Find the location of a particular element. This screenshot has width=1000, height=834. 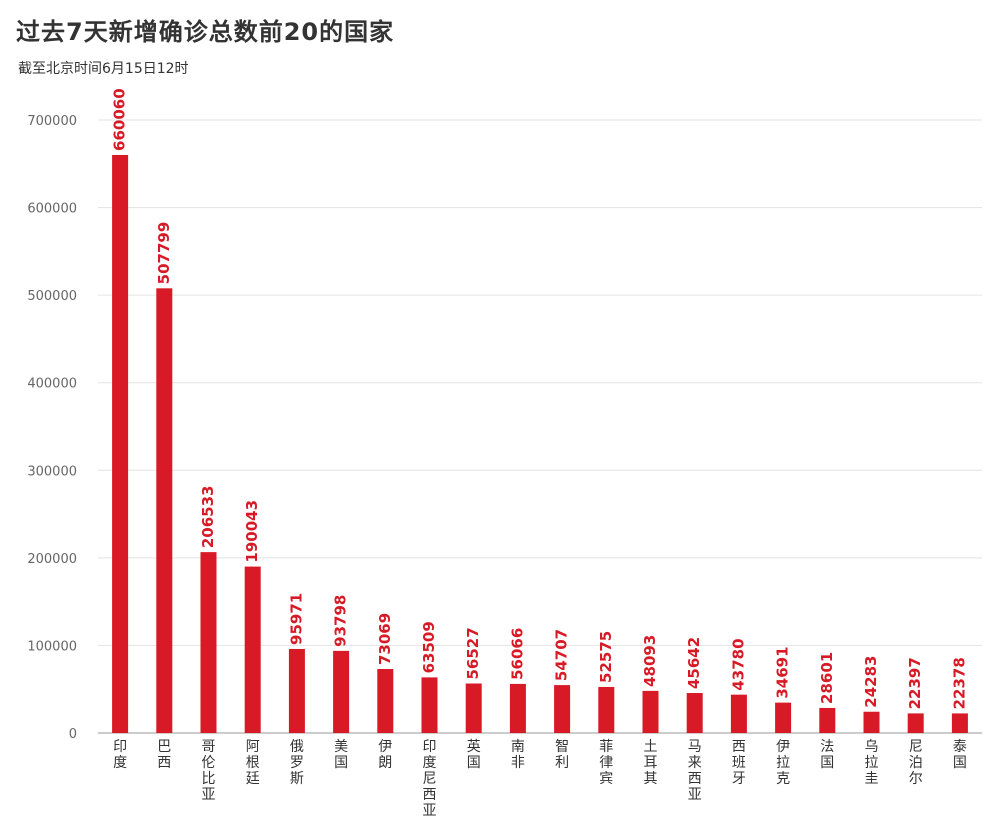

y-tick-label: 300000 is located at coordinates (52, 471).